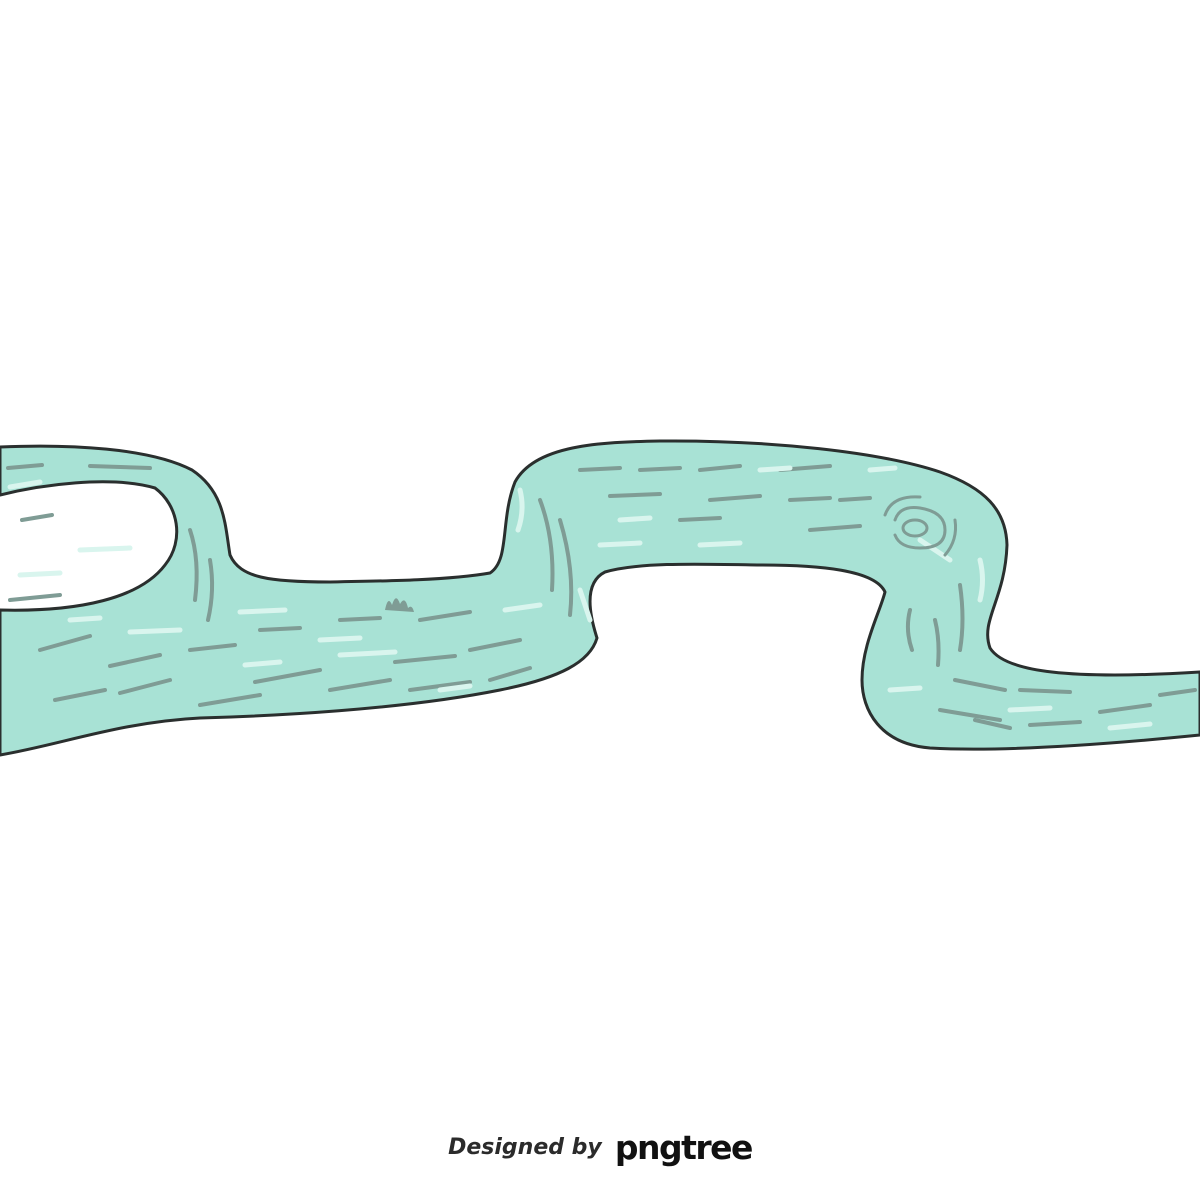 This screenshot has width=1200, height=1200. I want to click on watermark: Designed by pngtree, so click(600, 1147).